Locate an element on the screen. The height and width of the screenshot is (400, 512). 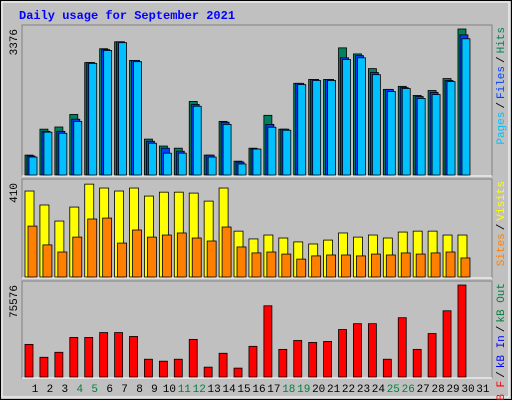
legend: kB F / kB In / kB Out is located at coordinates (502, 341).